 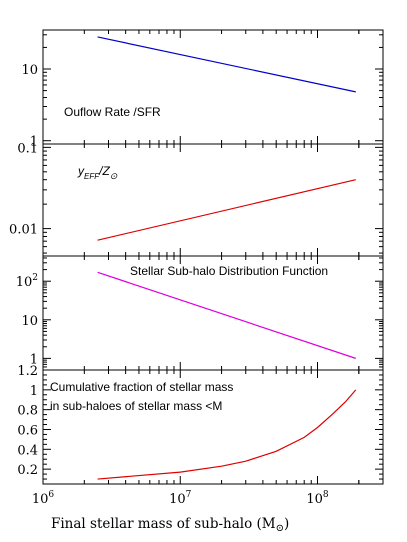 I want to click on panel-2-label-sub: EFF, so click(x=92, y=176).